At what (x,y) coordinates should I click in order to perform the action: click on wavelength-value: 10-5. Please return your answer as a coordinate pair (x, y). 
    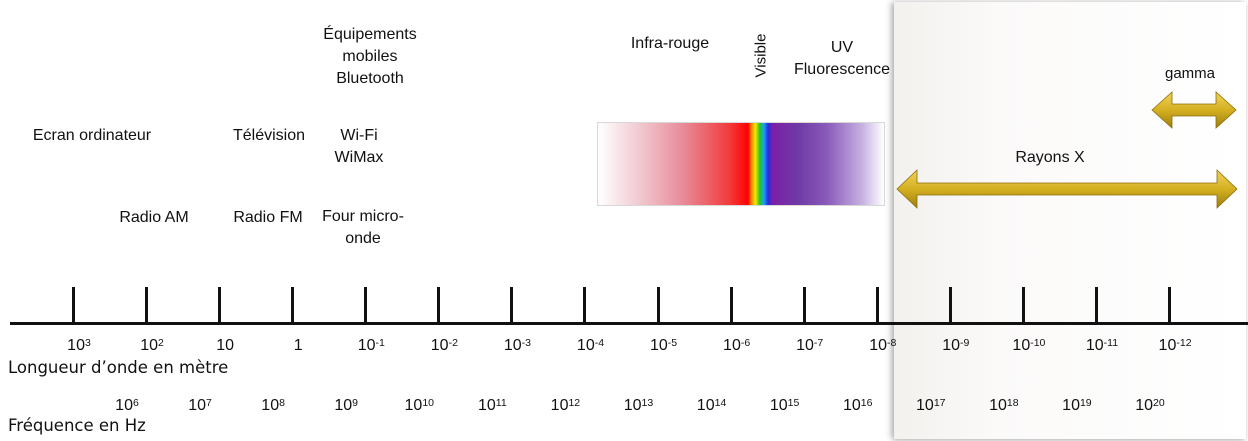
    Looking at the image, I should click on (663, 346).